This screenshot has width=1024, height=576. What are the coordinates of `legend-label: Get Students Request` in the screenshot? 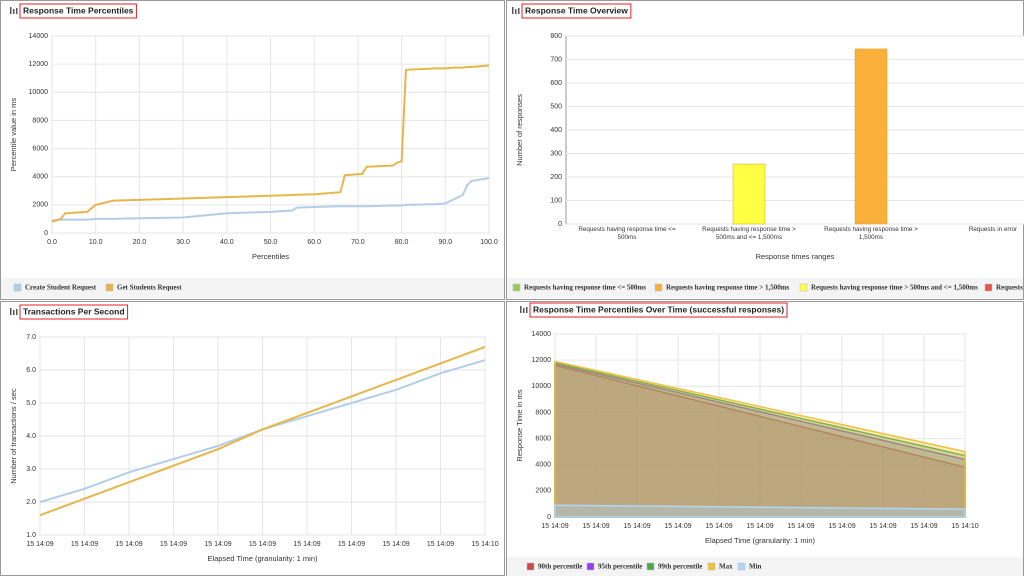 It's located at (149, 288).